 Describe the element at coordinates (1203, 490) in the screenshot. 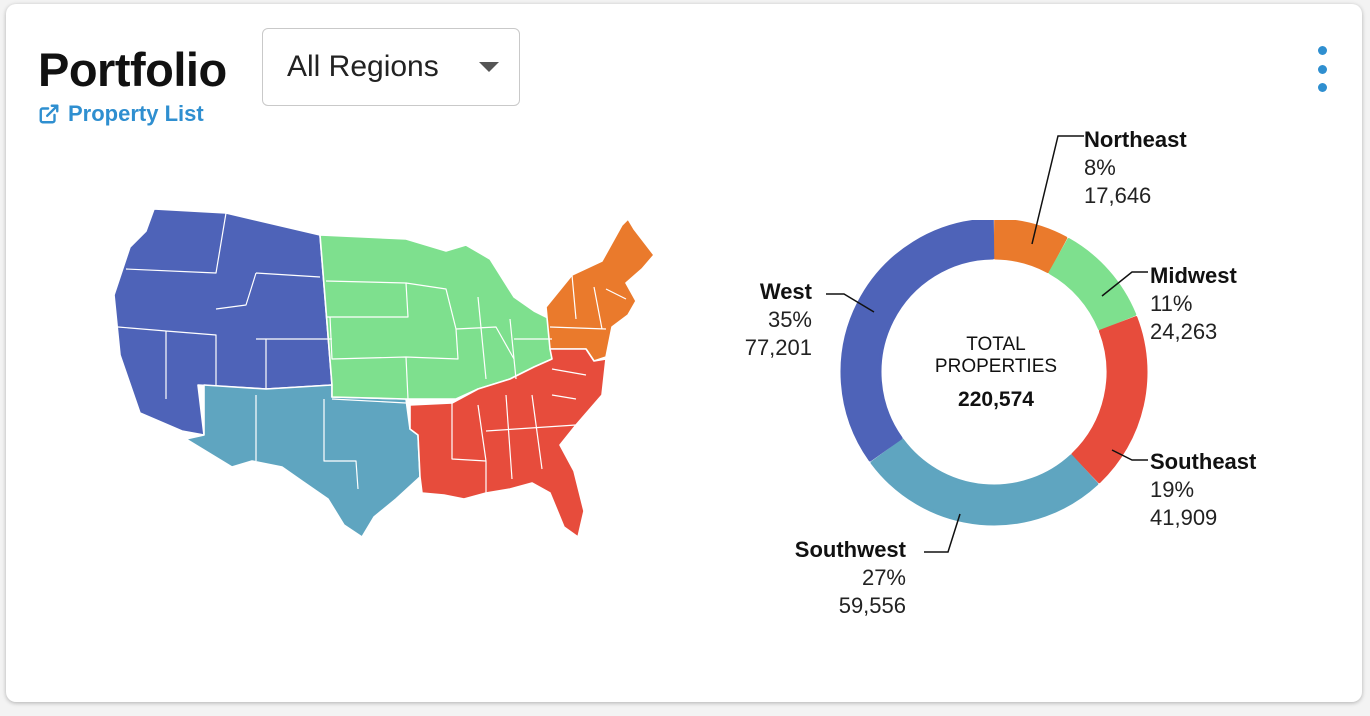

I see `legend-southeast: Southeast 19% 41,909` at that location.